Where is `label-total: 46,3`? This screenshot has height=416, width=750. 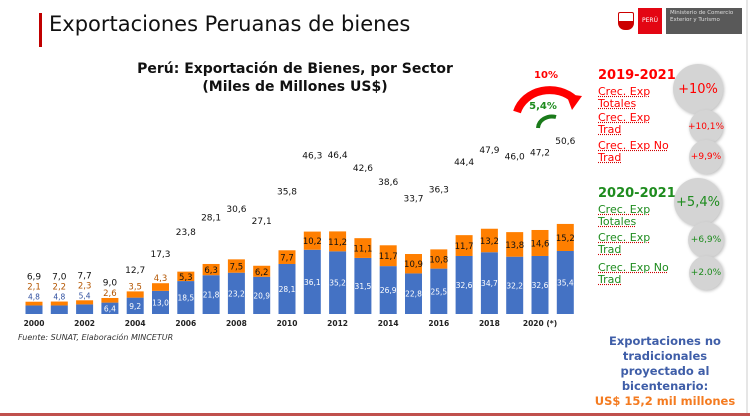 label-total: 46,3 is located at coordinates (312, 157).